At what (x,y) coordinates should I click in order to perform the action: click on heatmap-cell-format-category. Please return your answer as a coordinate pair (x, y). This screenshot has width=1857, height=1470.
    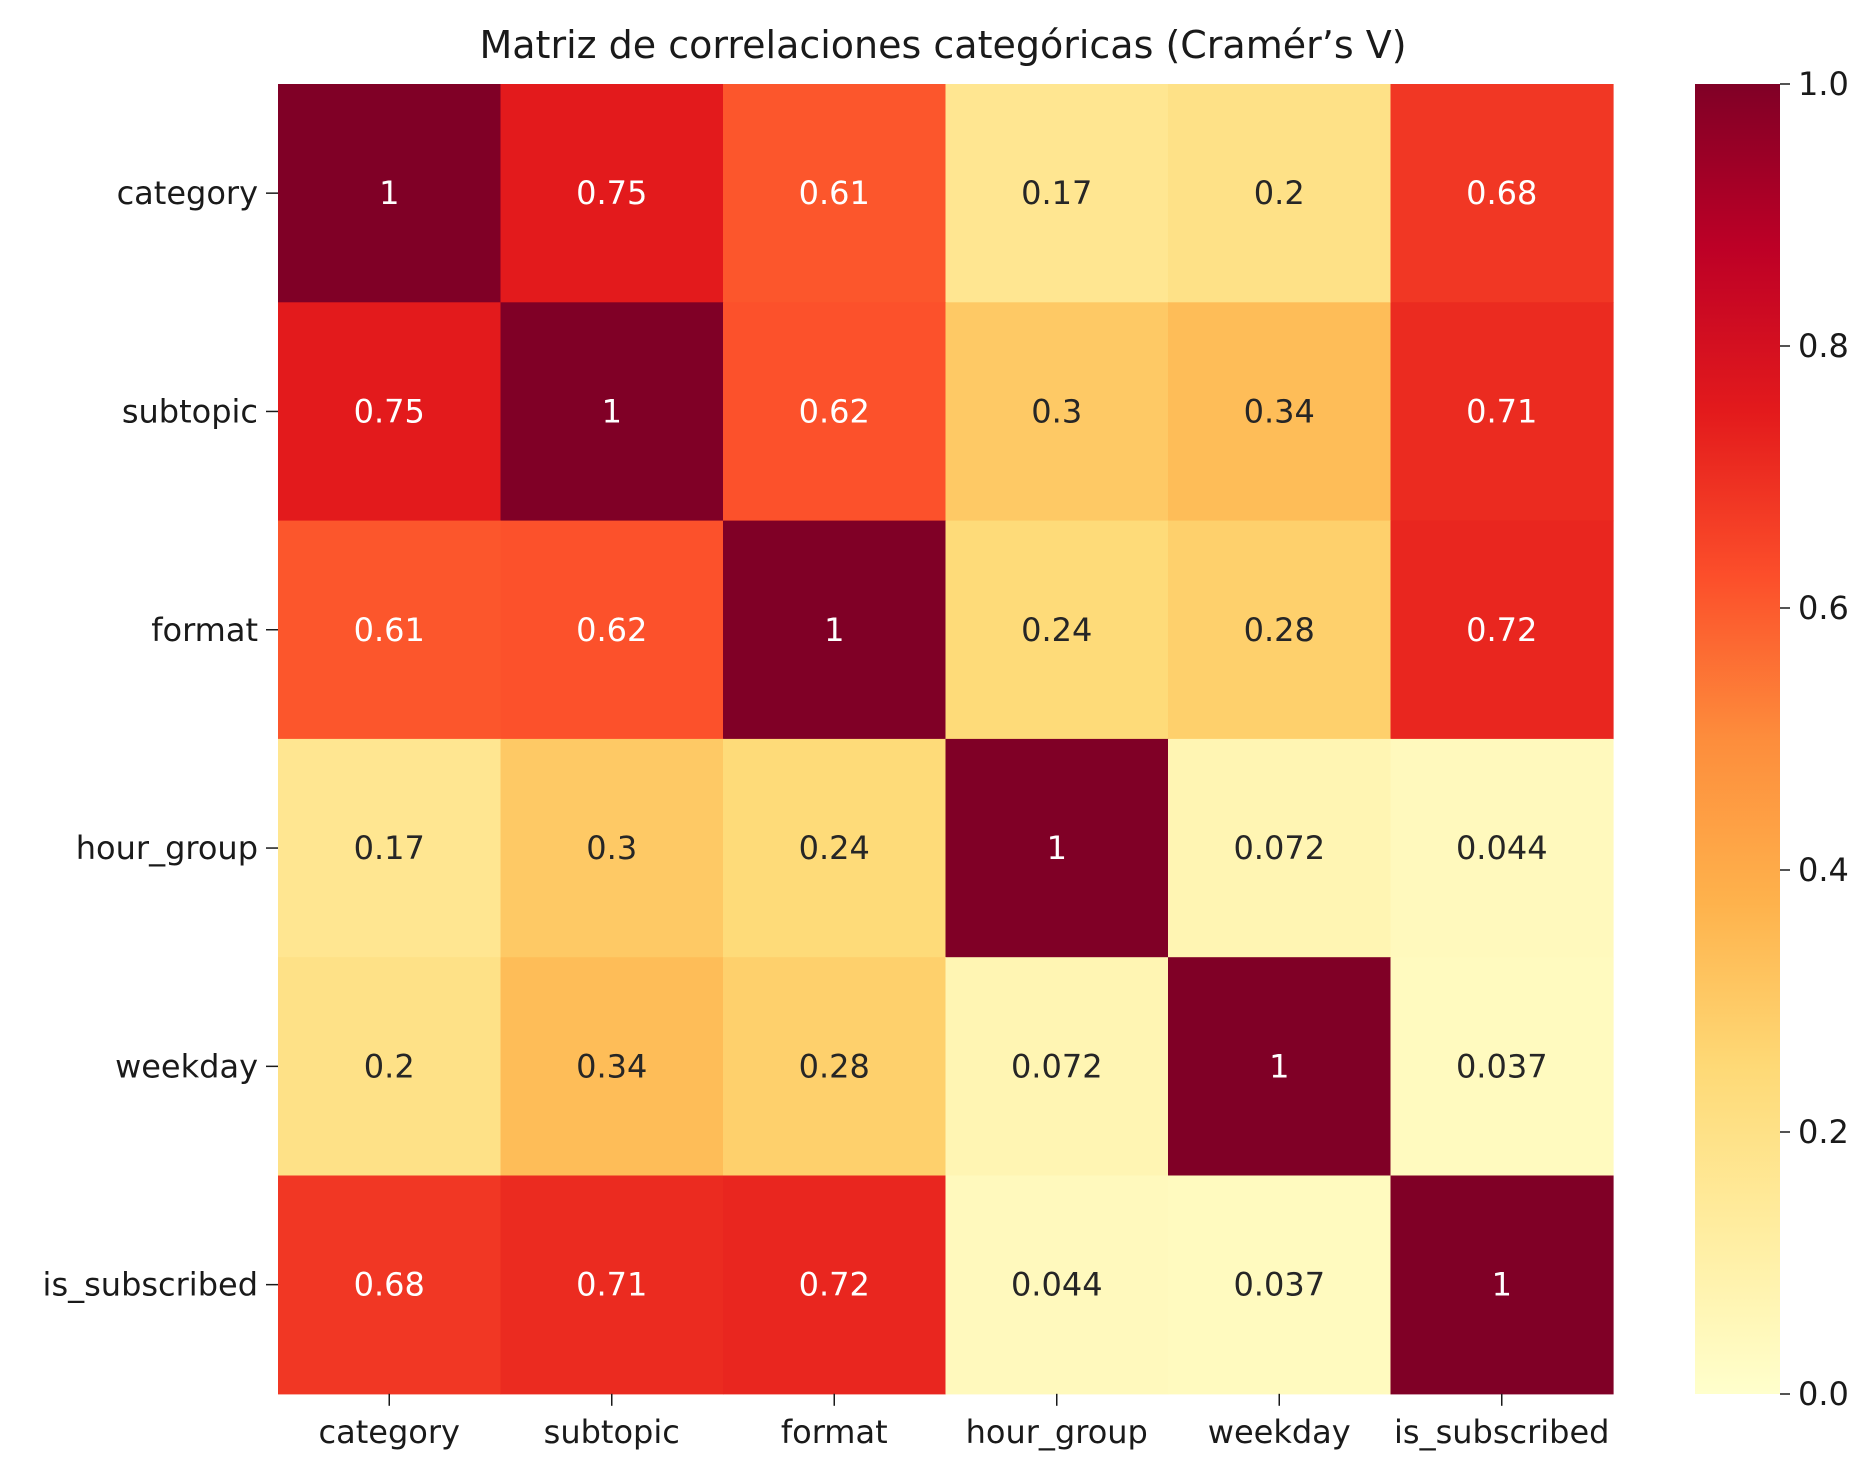
    Looking at the image, I should click on (390, 630).